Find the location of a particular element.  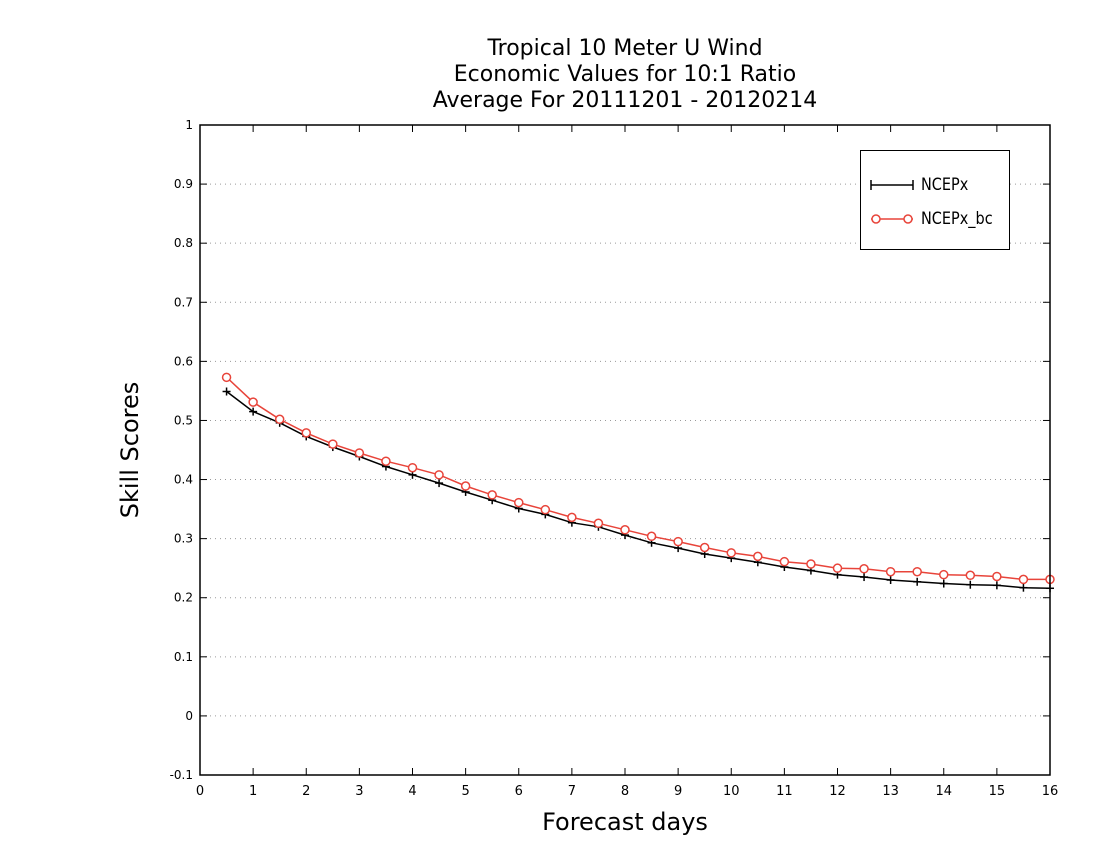

y-tick-label: 0.4 is located at coordinates (183, 480).